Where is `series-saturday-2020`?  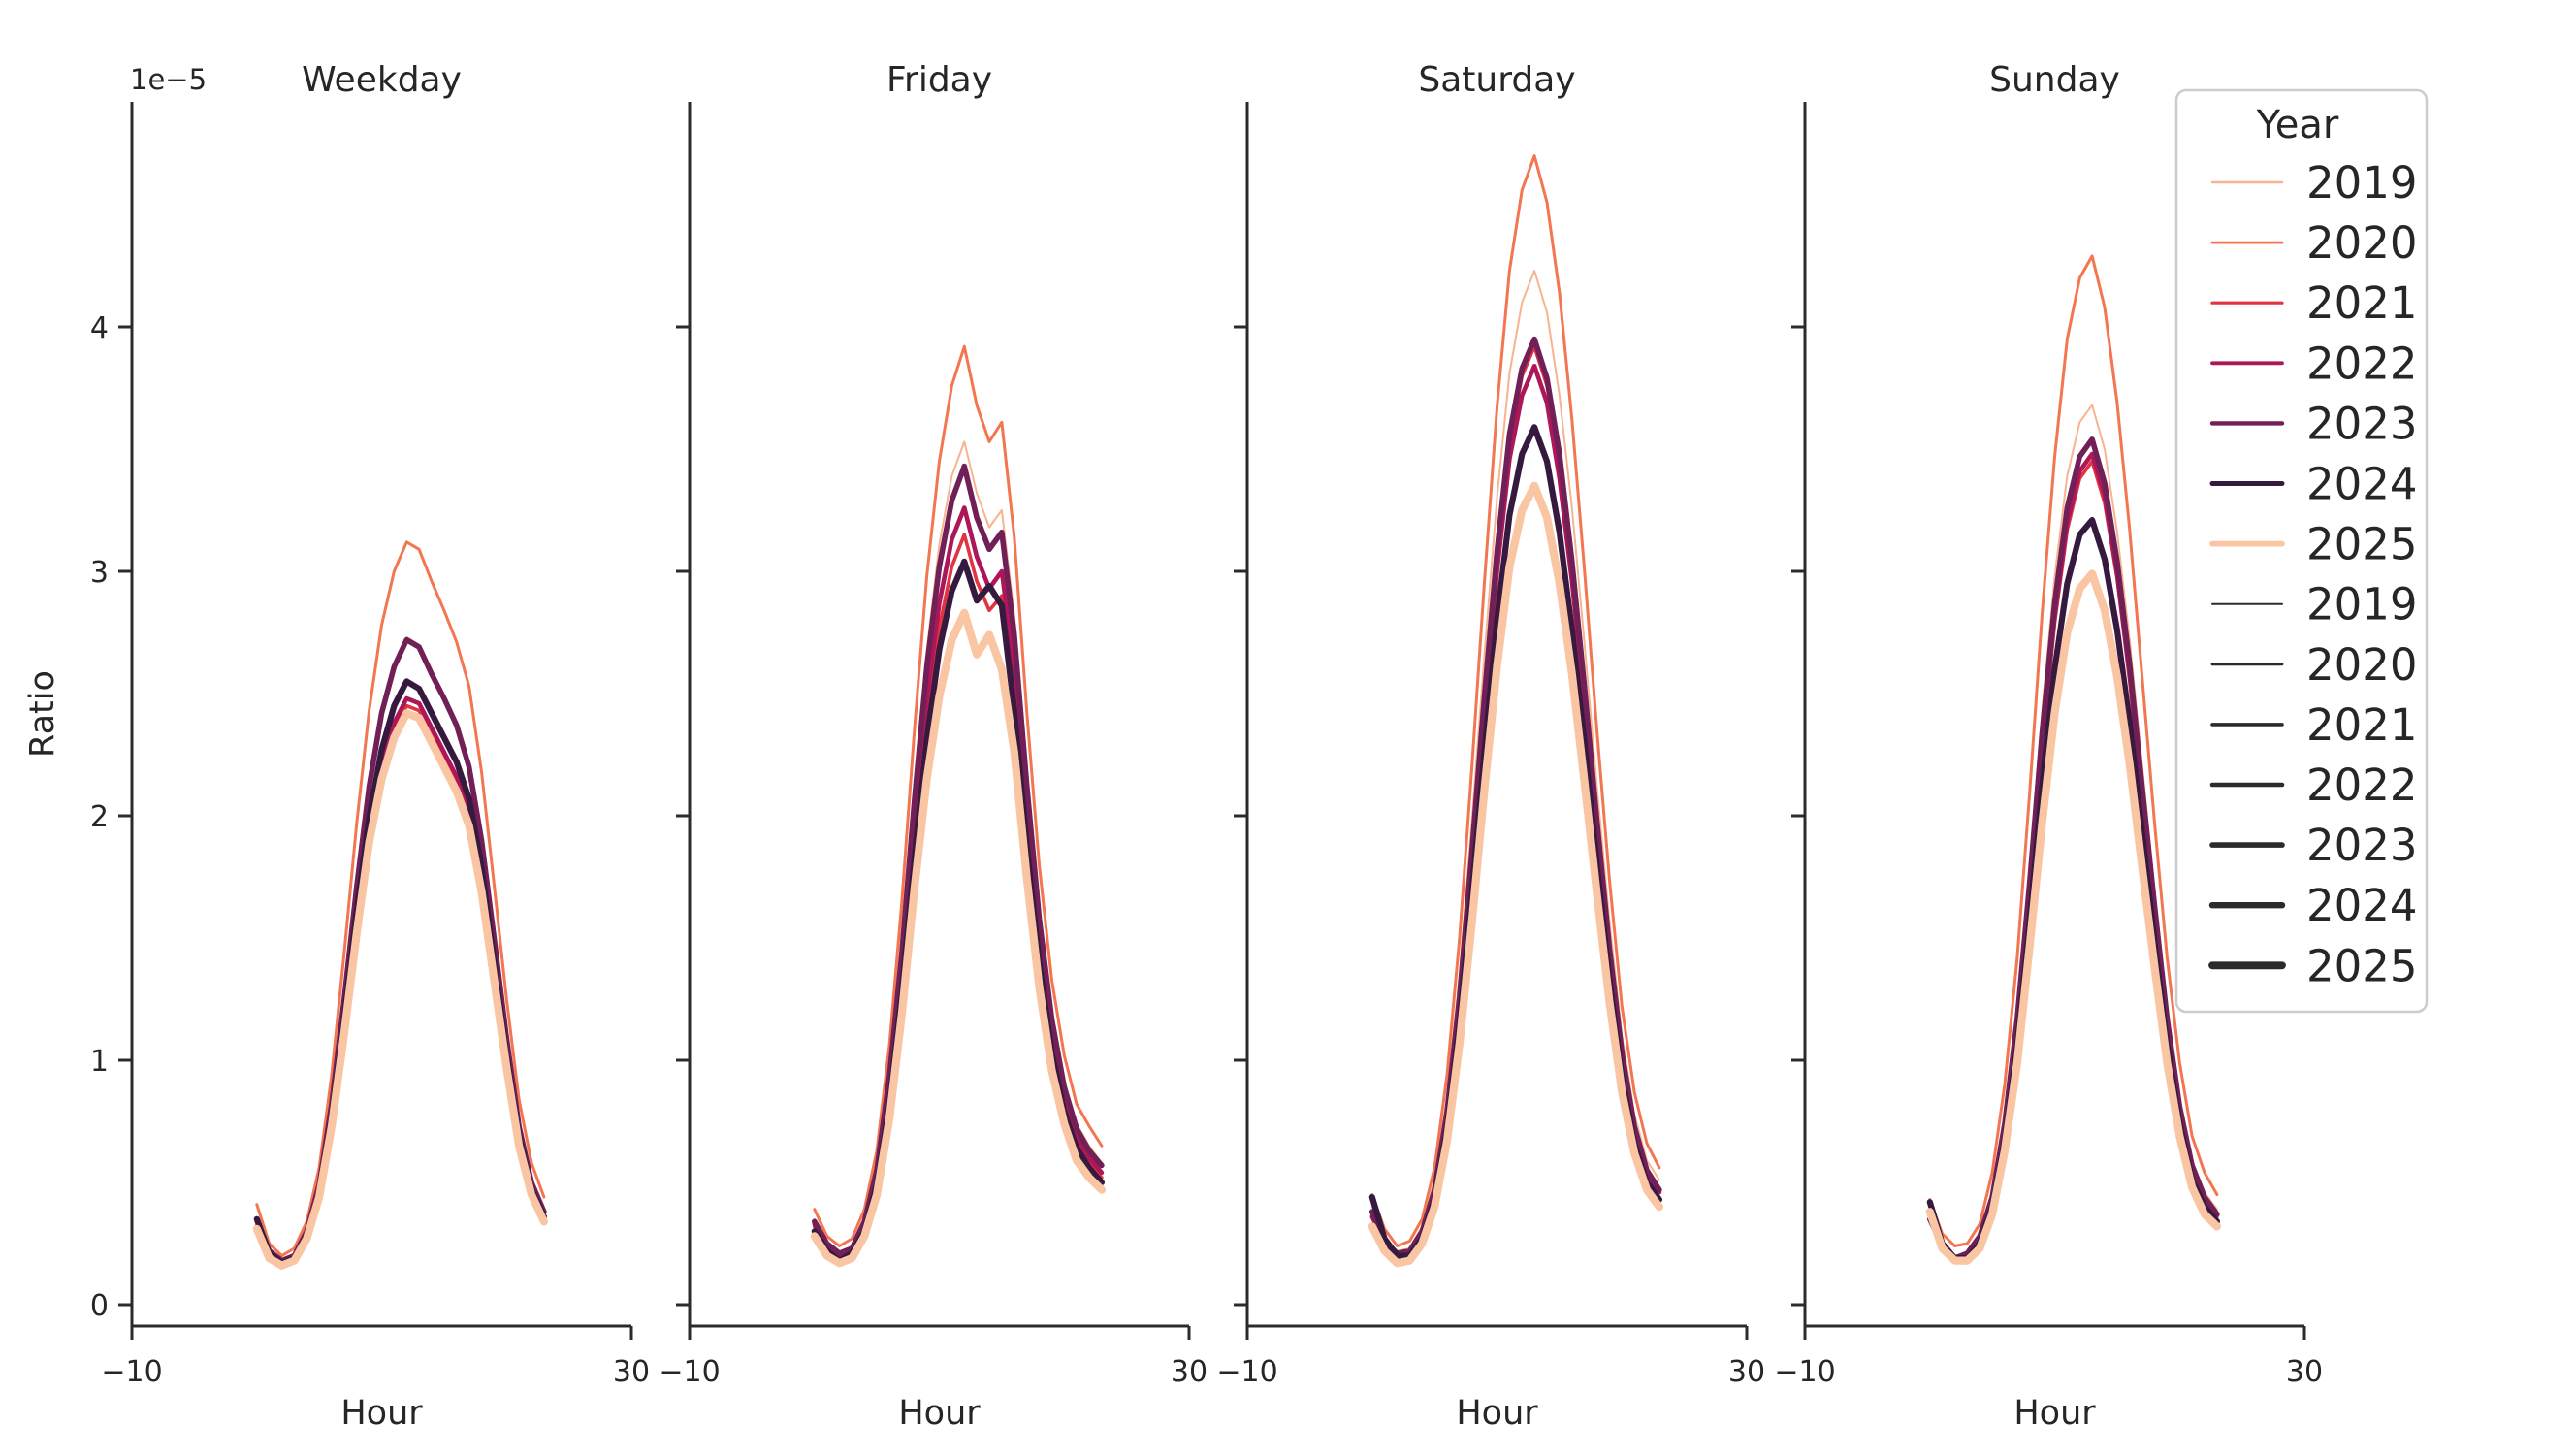
series-saturday-2020 is located at coordinates (1515, 700).